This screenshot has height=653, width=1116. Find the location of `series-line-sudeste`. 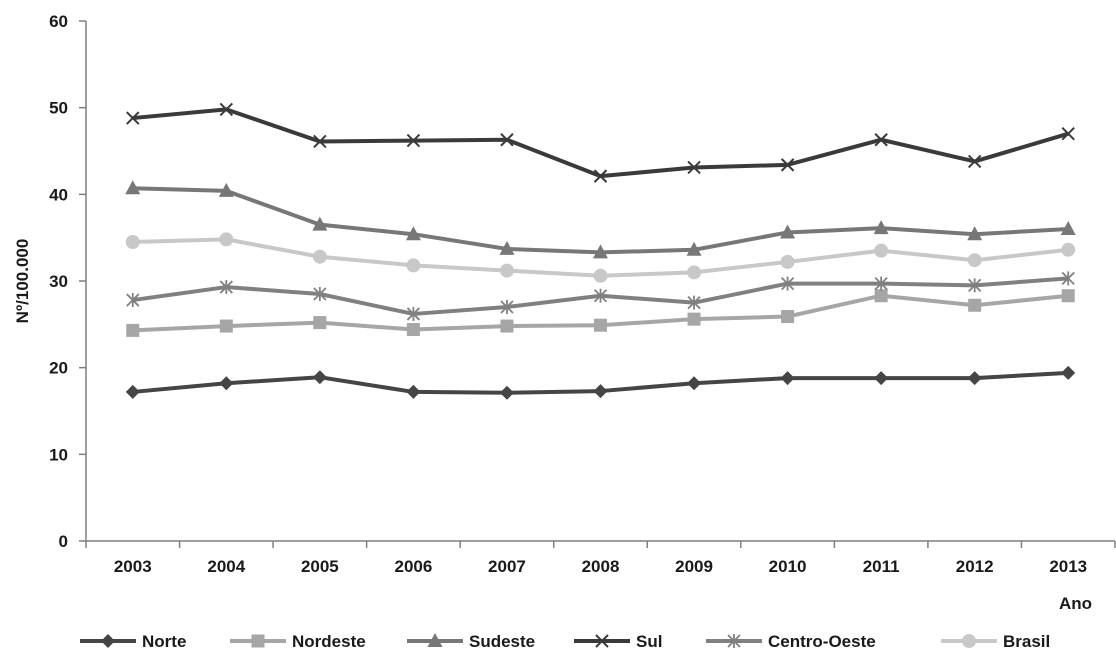

series-line-sudeste is located at coordinates (600, 220).